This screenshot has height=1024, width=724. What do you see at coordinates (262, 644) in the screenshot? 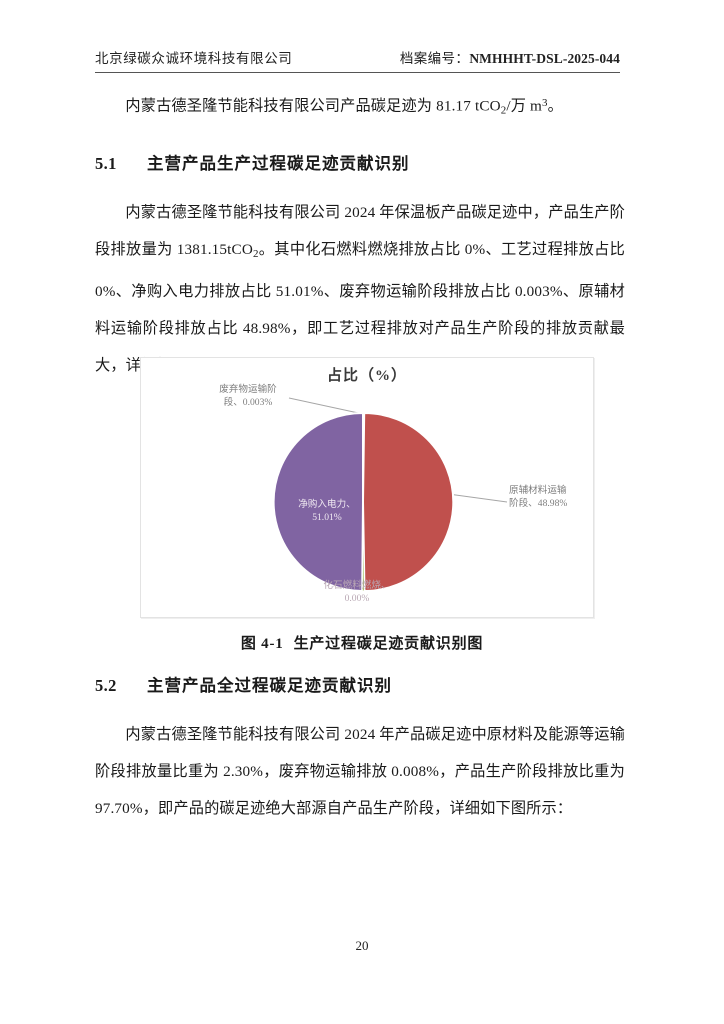
I see `figure-caption-number: 图 4-1` at bounding box center [262, 644].